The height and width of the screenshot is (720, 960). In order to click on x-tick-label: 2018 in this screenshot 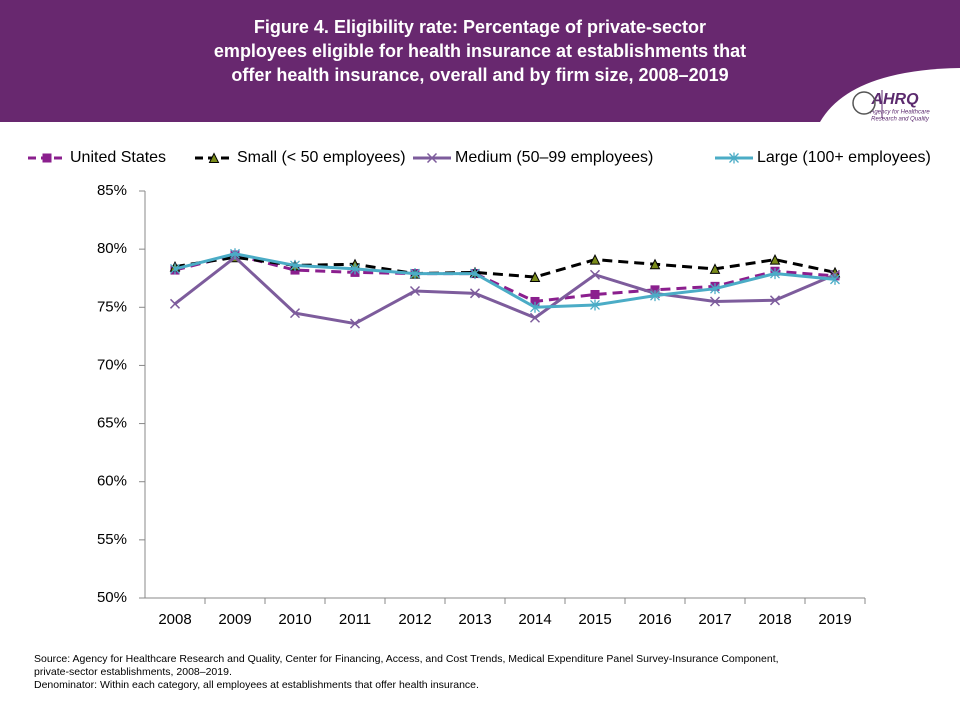, I will do `click(774, 619)`.